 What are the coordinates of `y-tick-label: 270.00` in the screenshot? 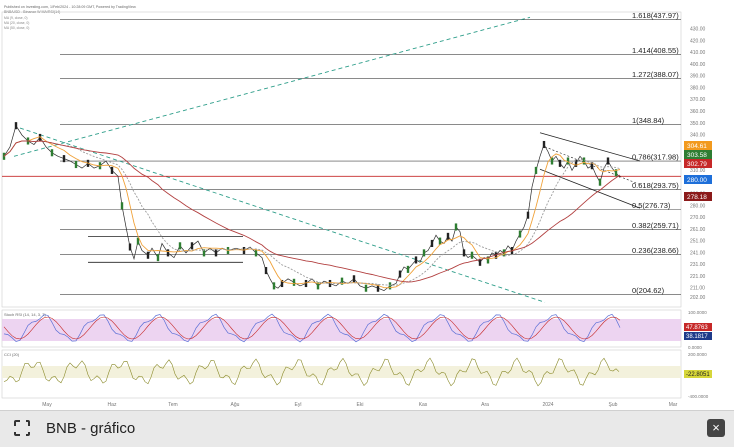 It's located at (698, 218).